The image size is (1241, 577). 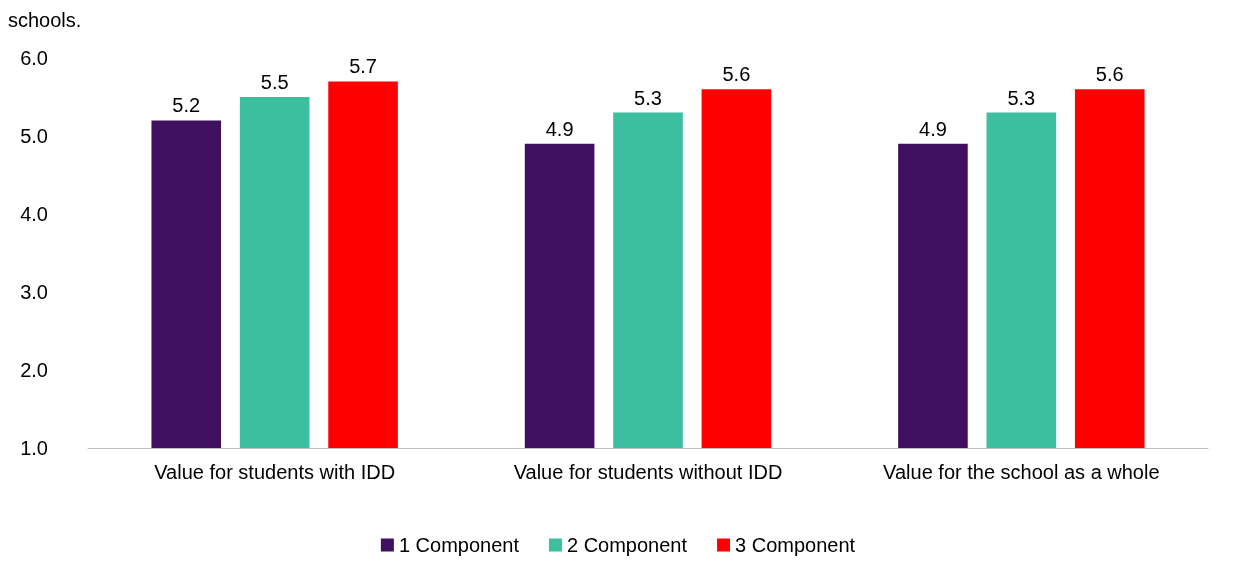 What do you see at coordinates (275, 472) in the screenshot?
I see `x-tick-label: Value for students with IDD` at bounding box center [275, 472].